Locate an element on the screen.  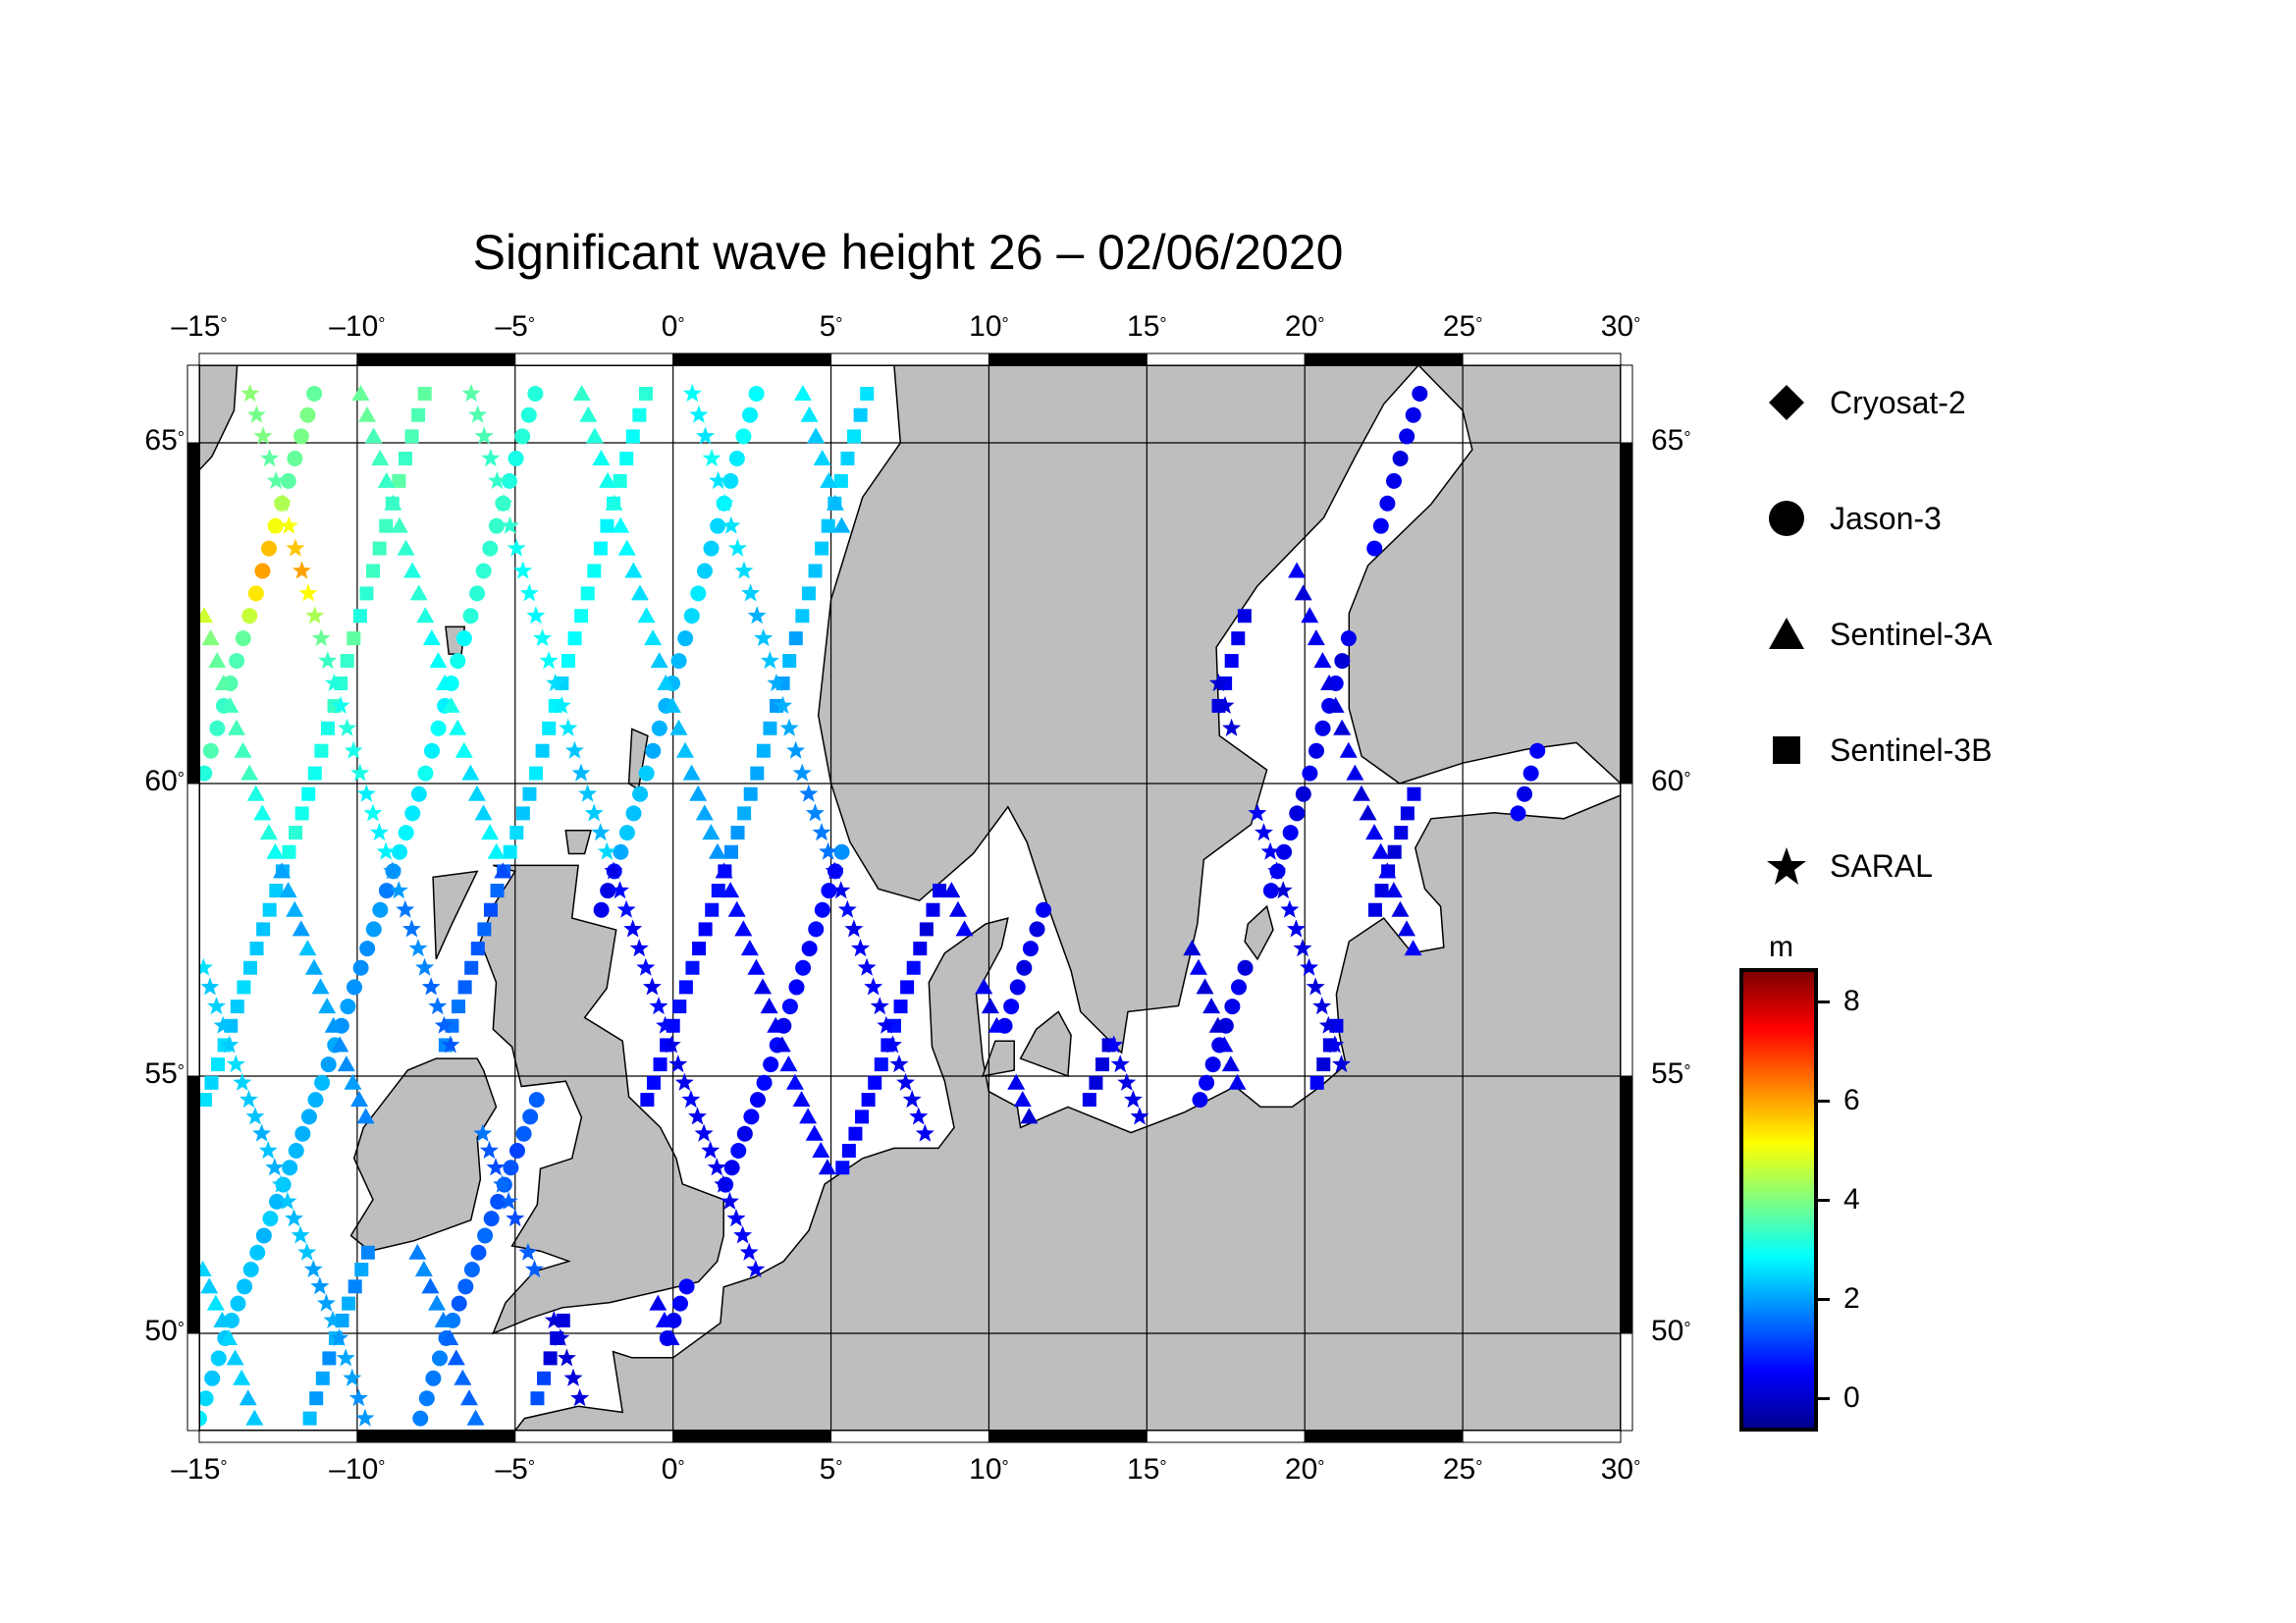
star-icon is located at coordinates (1786, 866).